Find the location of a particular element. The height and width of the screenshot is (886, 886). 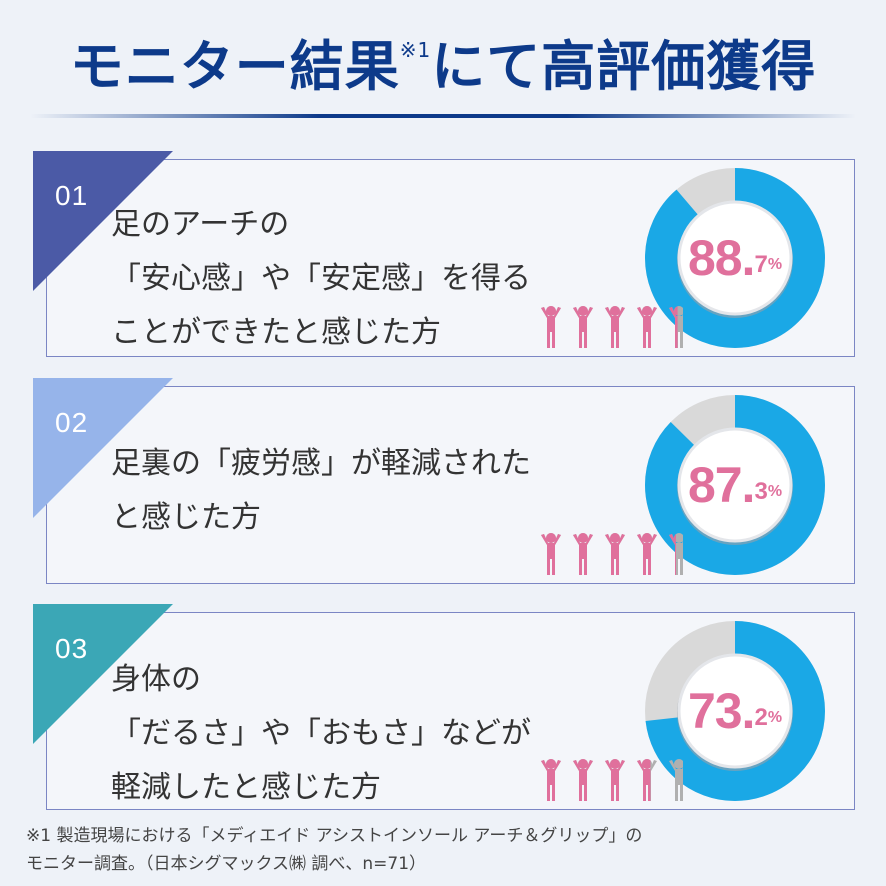

percent-label: 73. 2% is located at coordinates (735, 711).